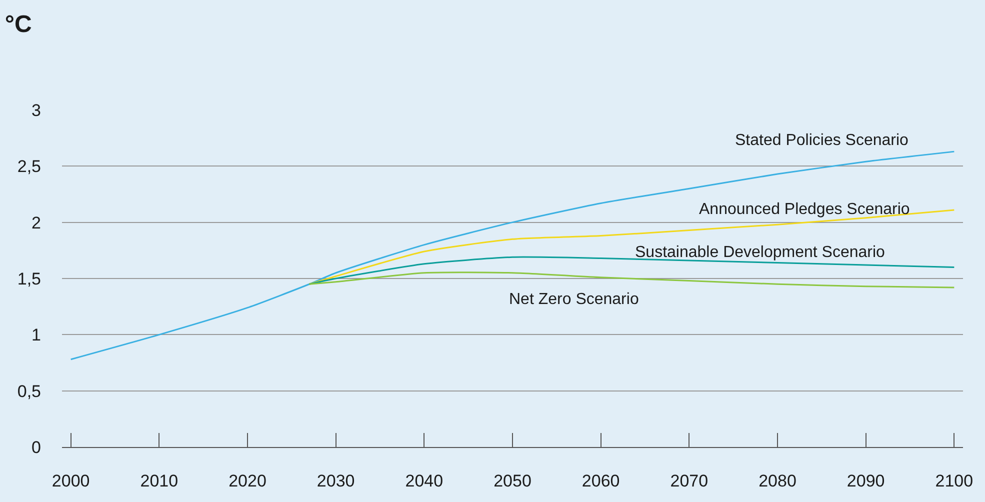 The image size is (985, 502). Describe the element at coordinates (760, 252) in the screenshot. I see `series-label: Sustainable Development Scenario` at that location.